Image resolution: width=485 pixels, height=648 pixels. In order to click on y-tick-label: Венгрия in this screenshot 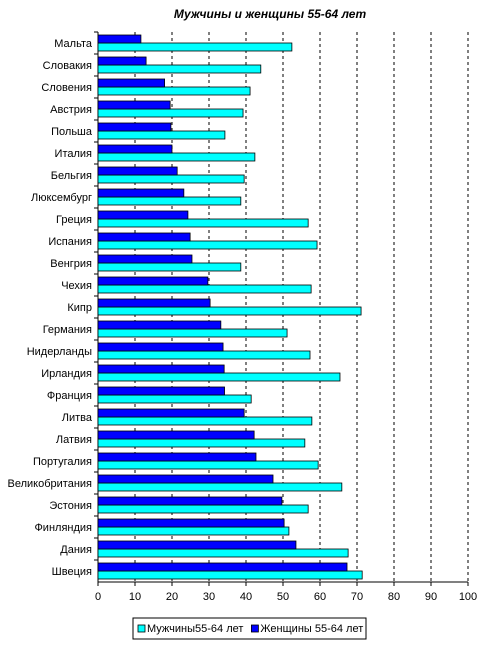, I will do `click(71, 264)`.